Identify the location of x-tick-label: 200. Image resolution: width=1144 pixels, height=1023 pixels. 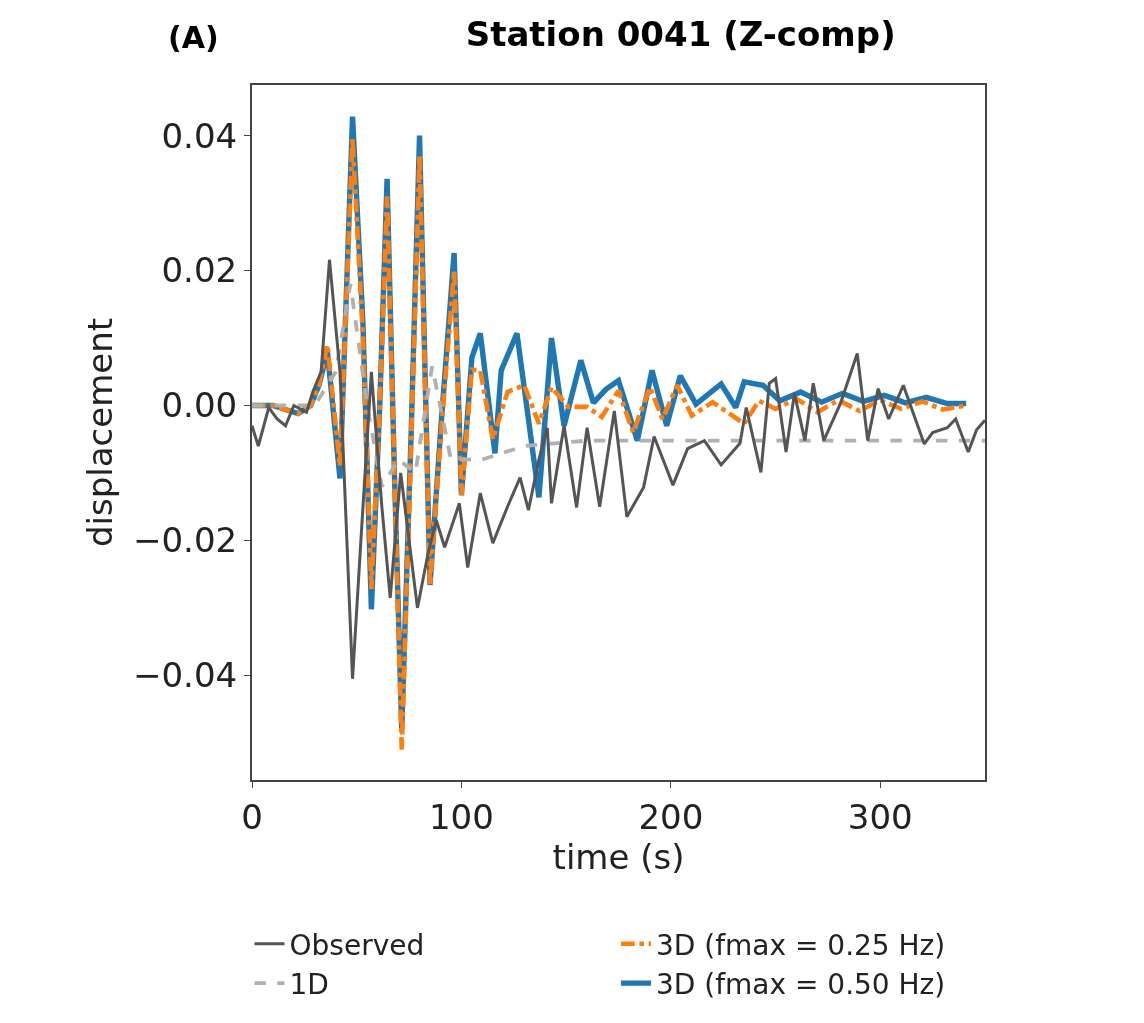
(671, 816).